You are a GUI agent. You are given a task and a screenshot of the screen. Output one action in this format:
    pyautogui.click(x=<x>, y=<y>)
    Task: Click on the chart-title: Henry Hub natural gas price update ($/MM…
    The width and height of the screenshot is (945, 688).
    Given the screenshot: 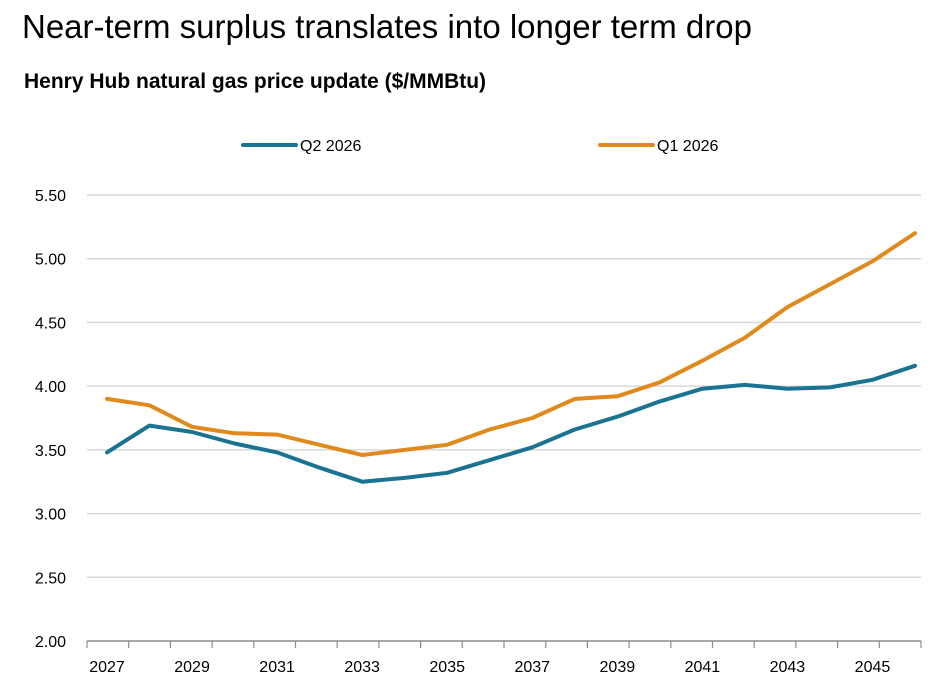 What is the action you would take?
    pyautogui.click(x=255, y=81)
    